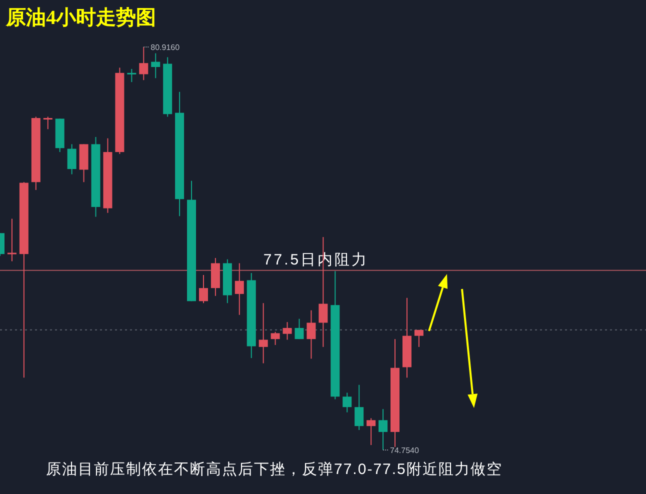 The height and width of the screenshot is (494, 646). Describe the element at coordinates (165, 47) in the screenshot. I see `annotation: 80.9160` at that location.